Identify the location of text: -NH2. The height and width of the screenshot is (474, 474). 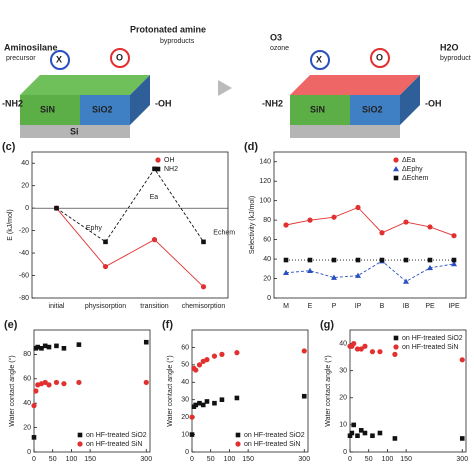
(272, 103).